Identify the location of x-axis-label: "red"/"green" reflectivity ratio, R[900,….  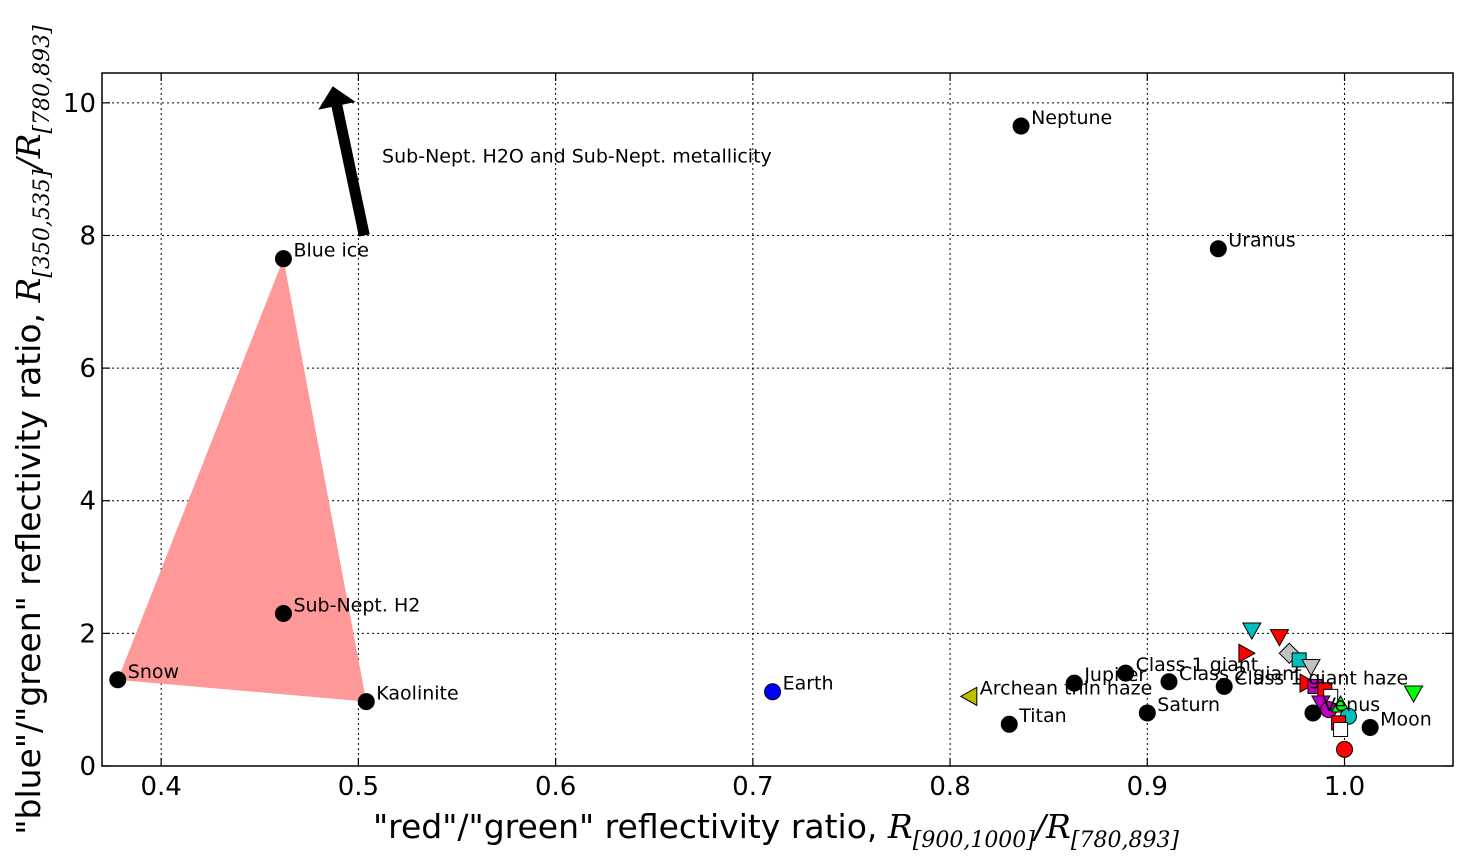
(776, 830).